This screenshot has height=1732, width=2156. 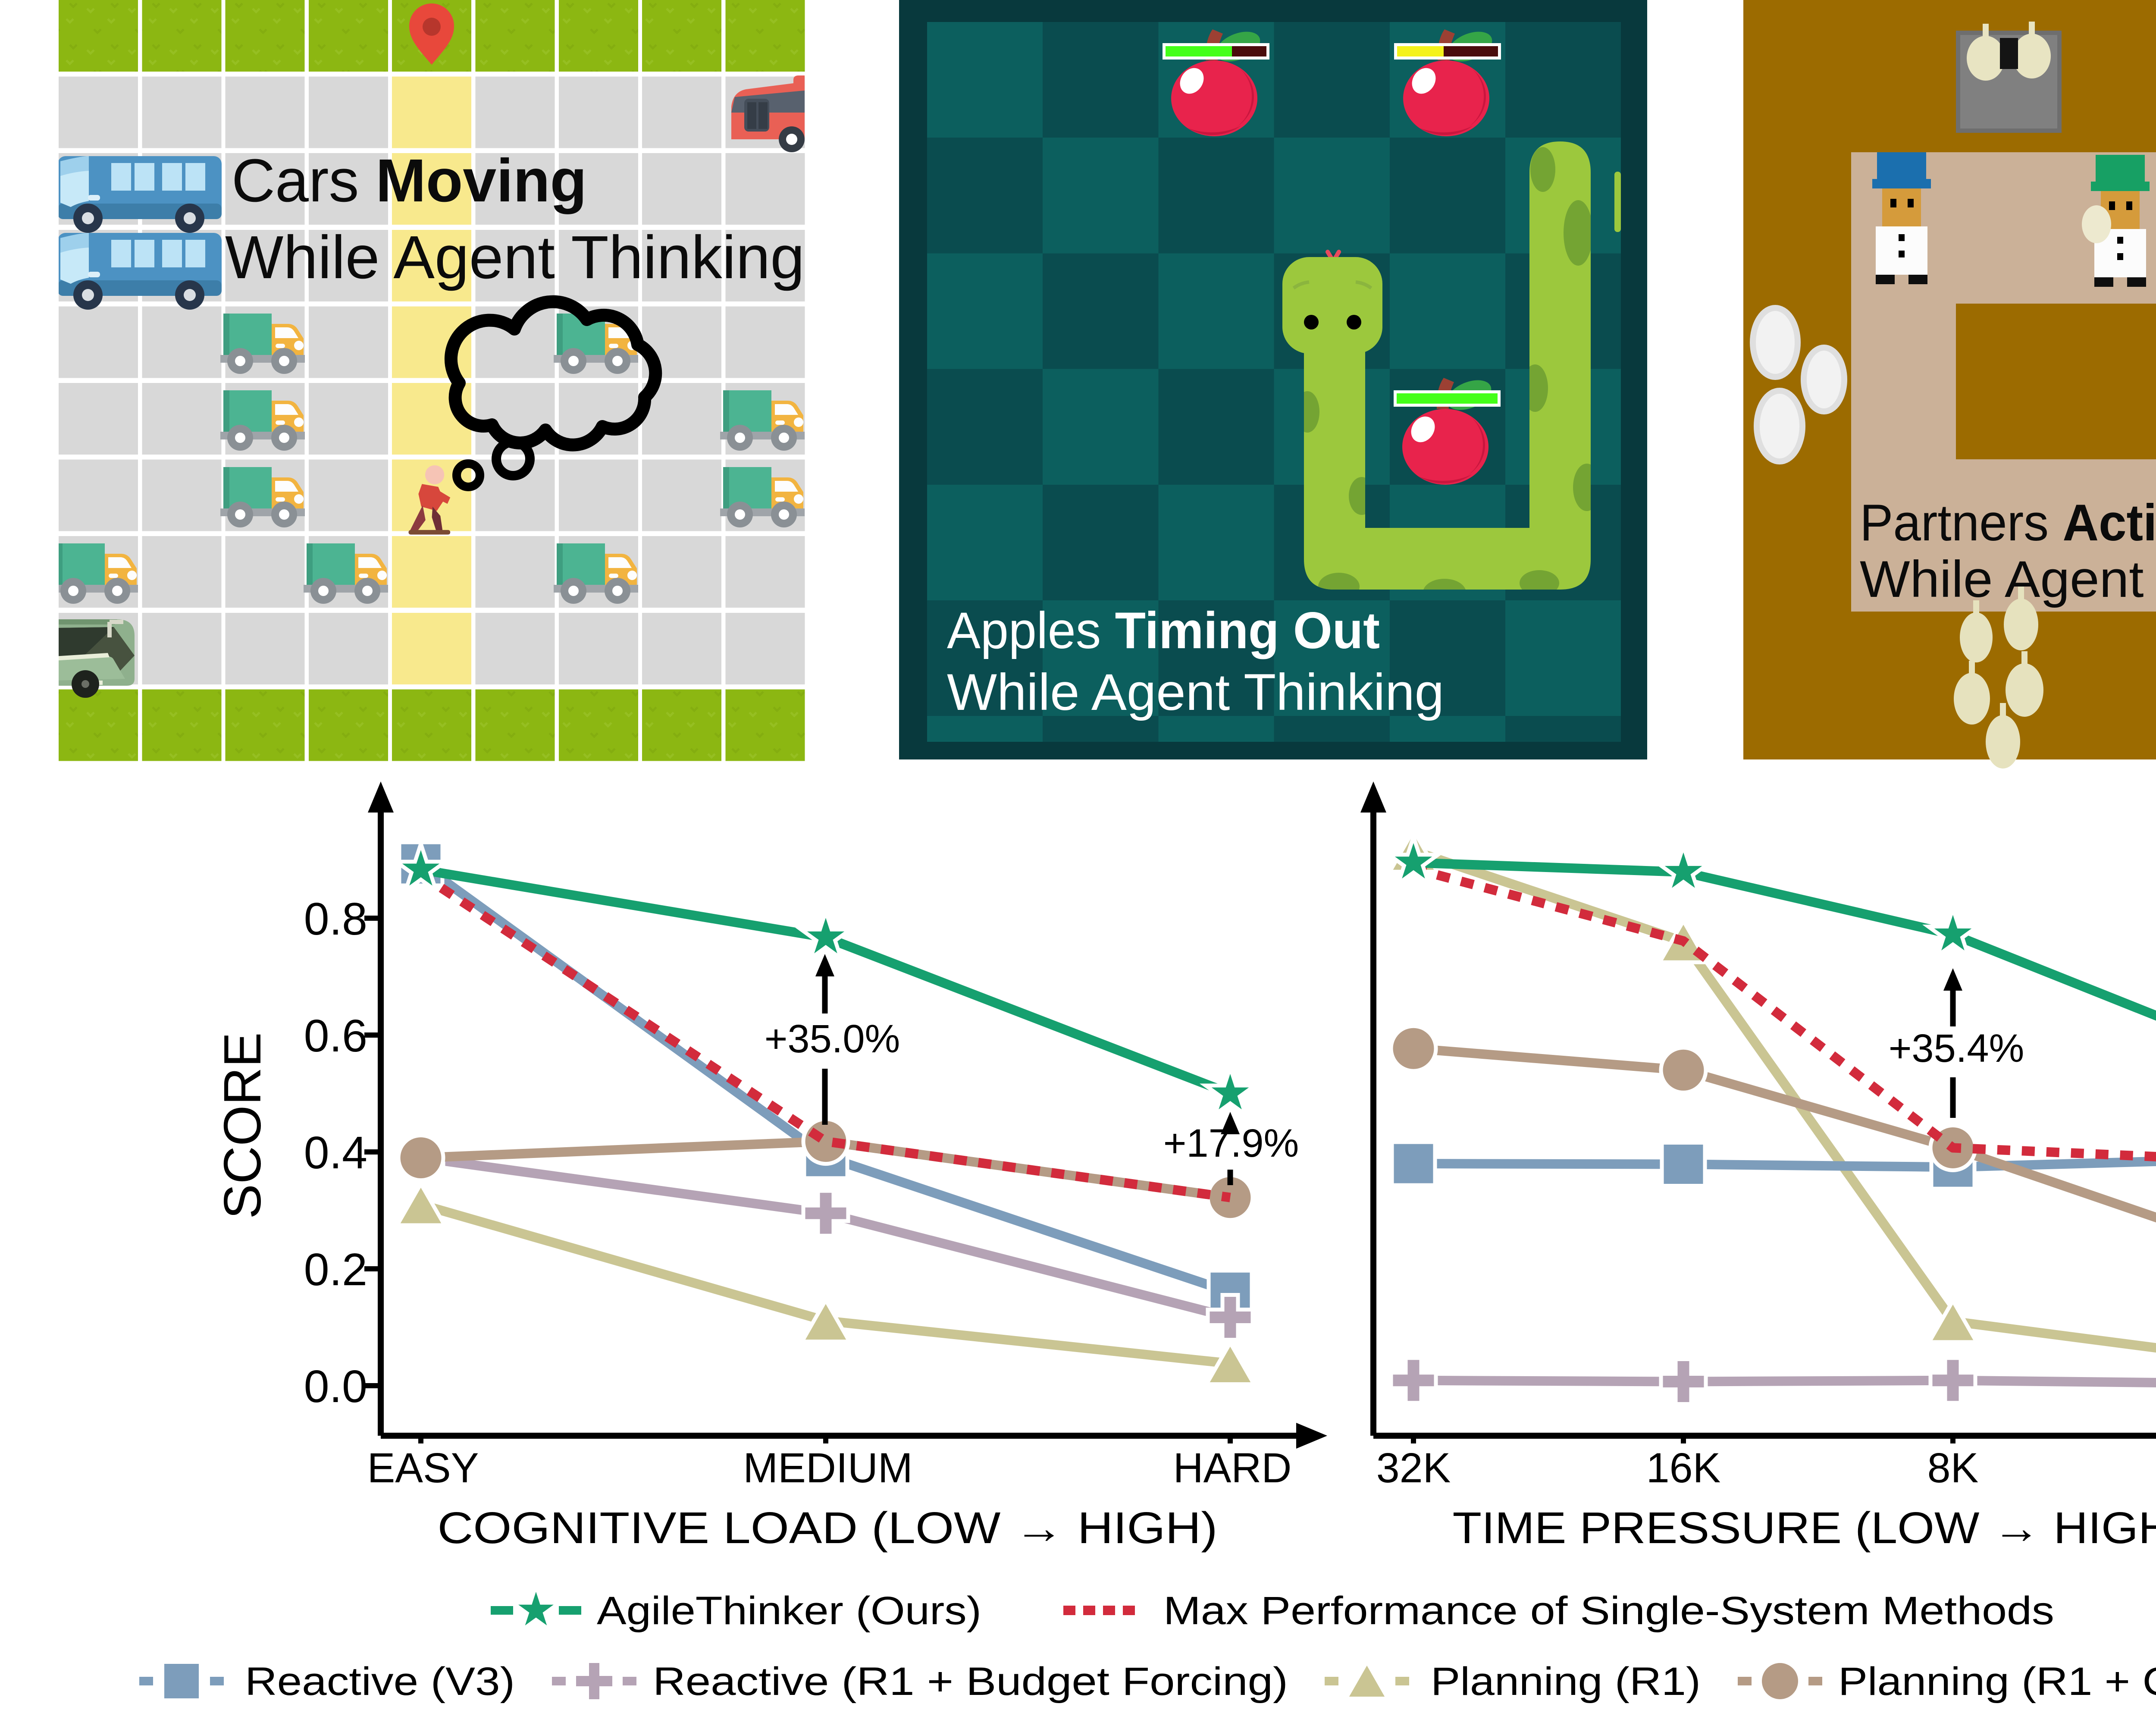 What do you see at coordinates (242, 1126) in the screenshot?
I see `svg-text: SCORE` at bounding box center [242, 1126].